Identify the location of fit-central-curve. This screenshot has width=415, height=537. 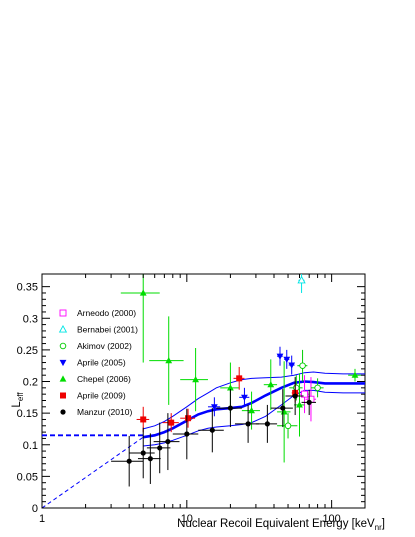
(253, 409).